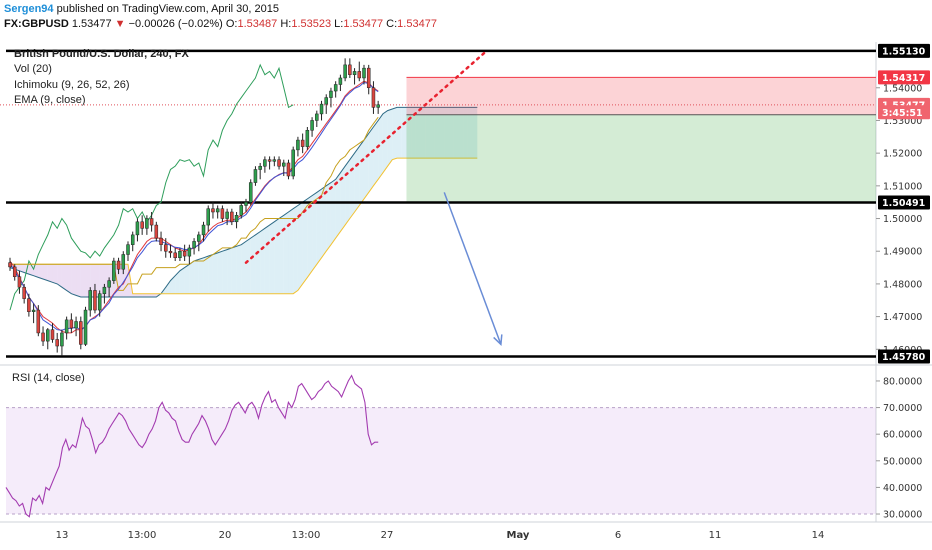  What do you see at coordinates (306, 535) in the screenshot?
I see `time-tick-label: 13:00` at bounding box center [306, 535].